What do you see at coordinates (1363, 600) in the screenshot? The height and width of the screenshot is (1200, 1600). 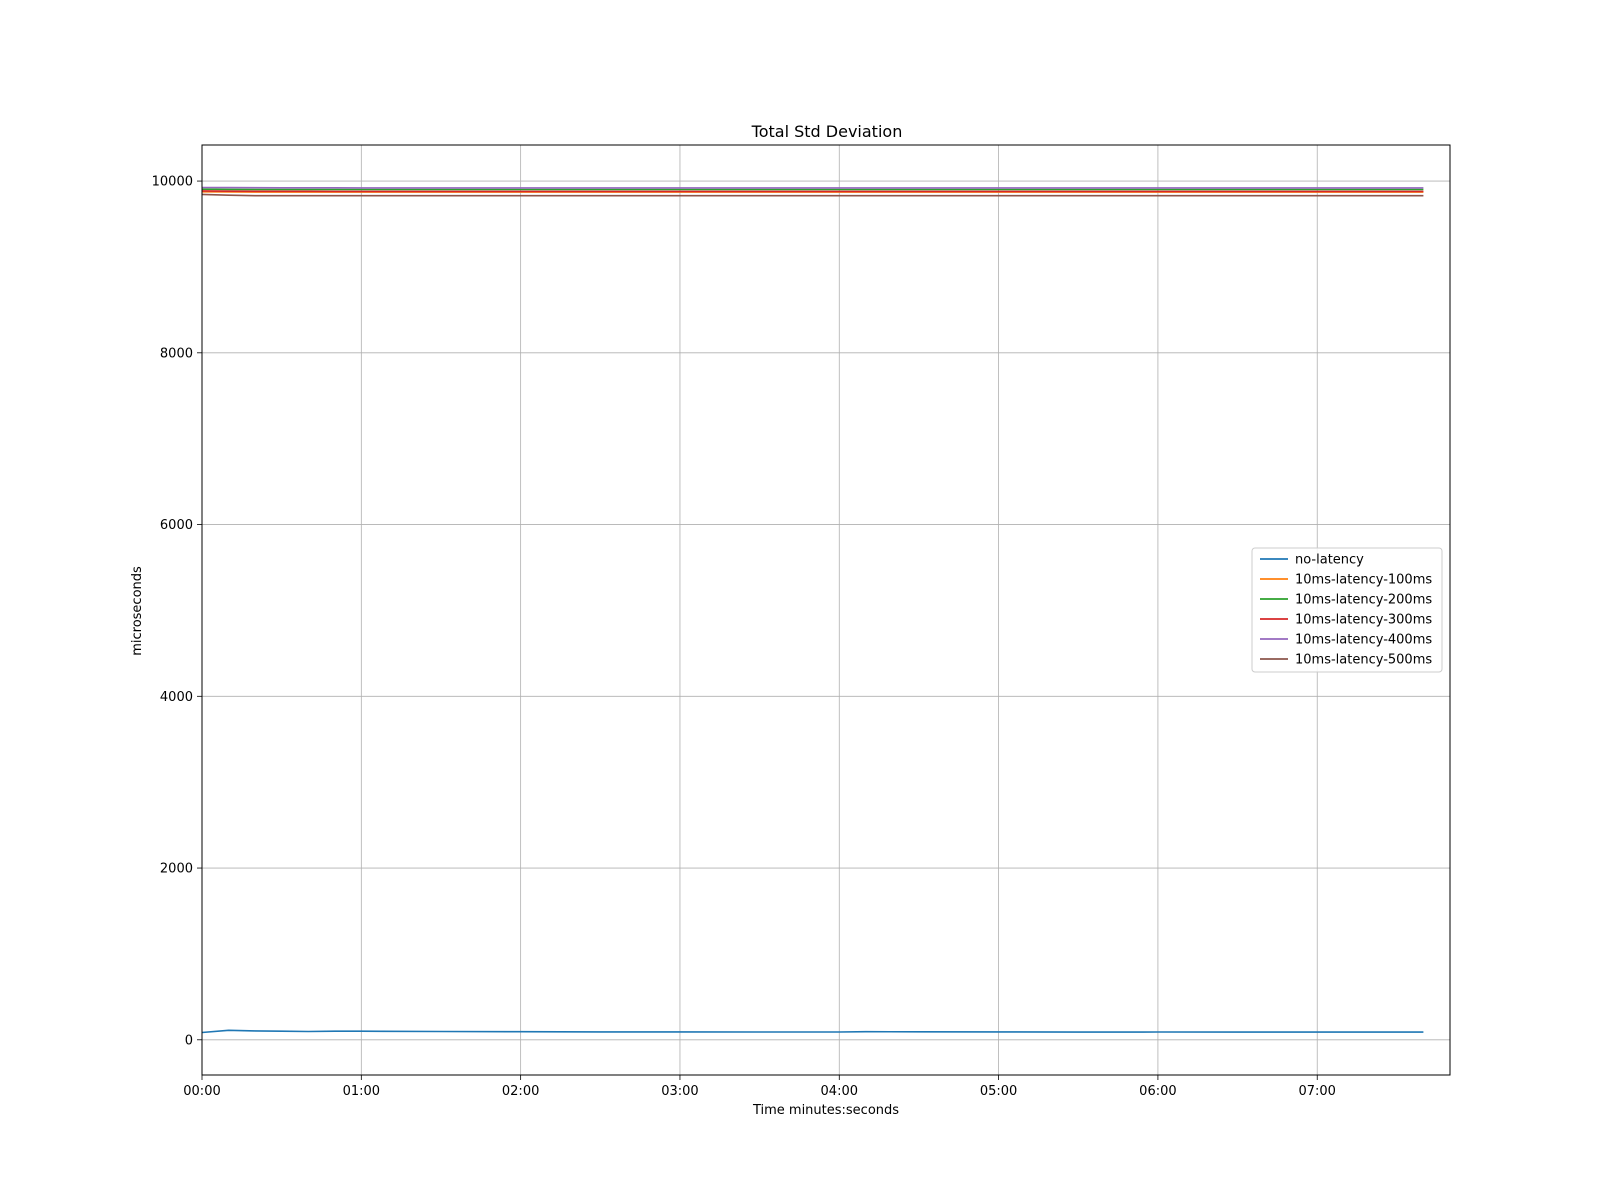 I see `legend-label: 10ms-latency-200ms` at bounding box center [1363, 600].